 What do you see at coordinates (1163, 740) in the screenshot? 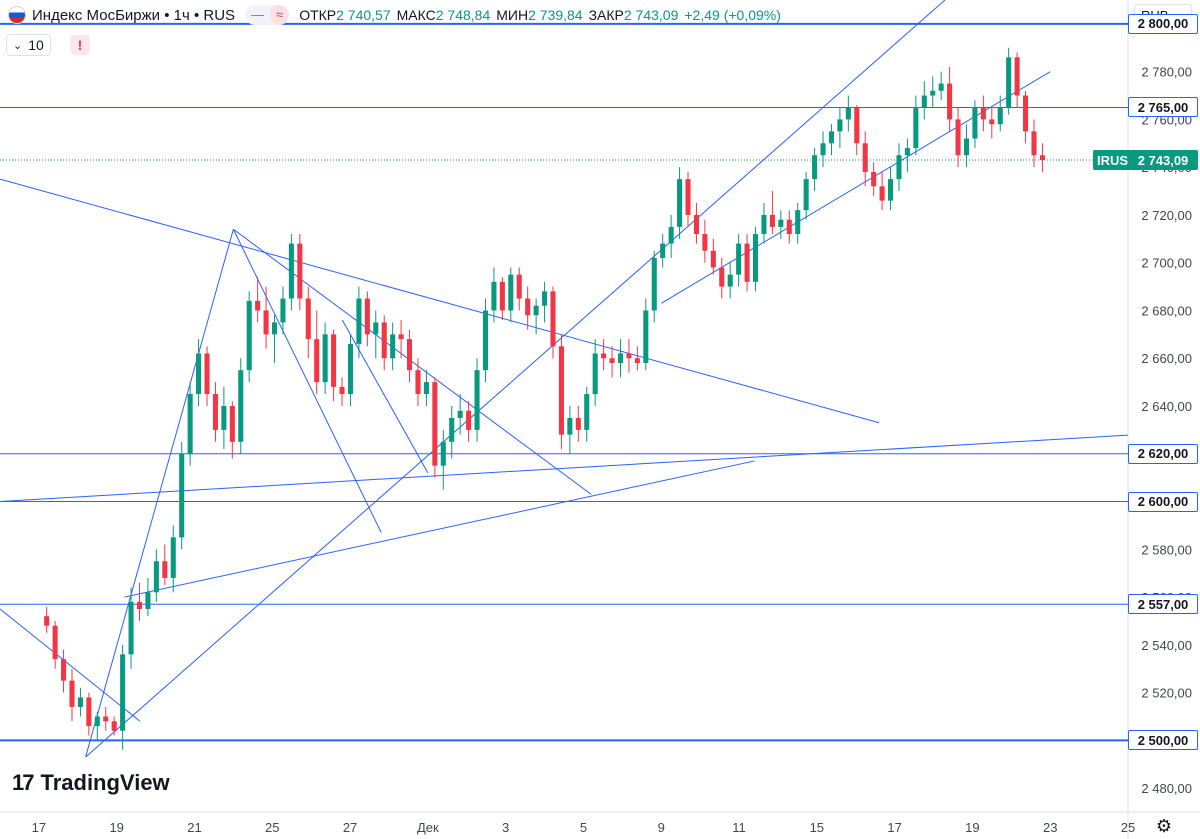
I see `level-price-tag: 2 500,00` at bounding box center [1163, 740].